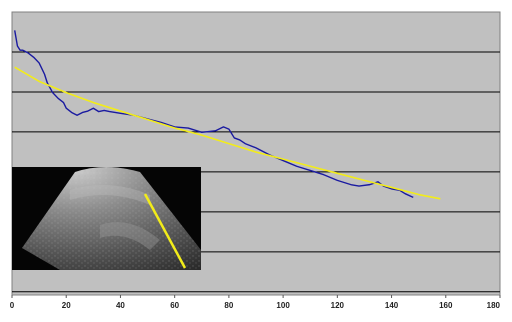 This screenshot has width=512, height=322. Describe the element at coordinates (111, 218) in the screenshot. I see `ultrasound-texture` at that location.